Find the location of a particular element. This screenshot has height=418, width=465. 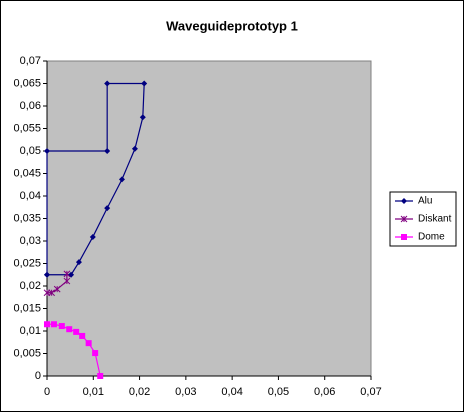

y-tick-label: 0 is located at coordinates (38, 376).